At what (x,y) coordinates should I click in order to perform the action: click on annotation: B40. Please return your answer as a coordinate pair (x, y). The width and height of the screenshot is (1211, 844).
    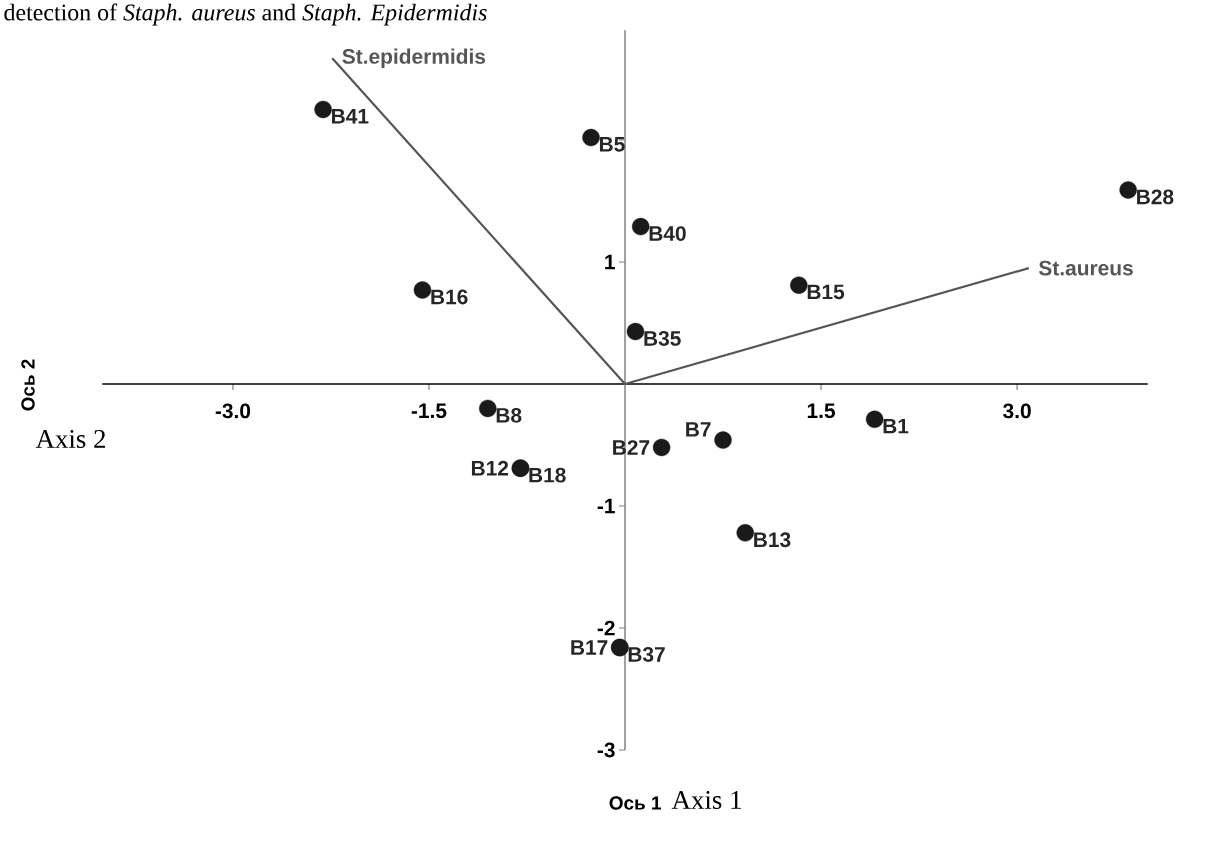
    Looking at the image, I should click on (667, 233).